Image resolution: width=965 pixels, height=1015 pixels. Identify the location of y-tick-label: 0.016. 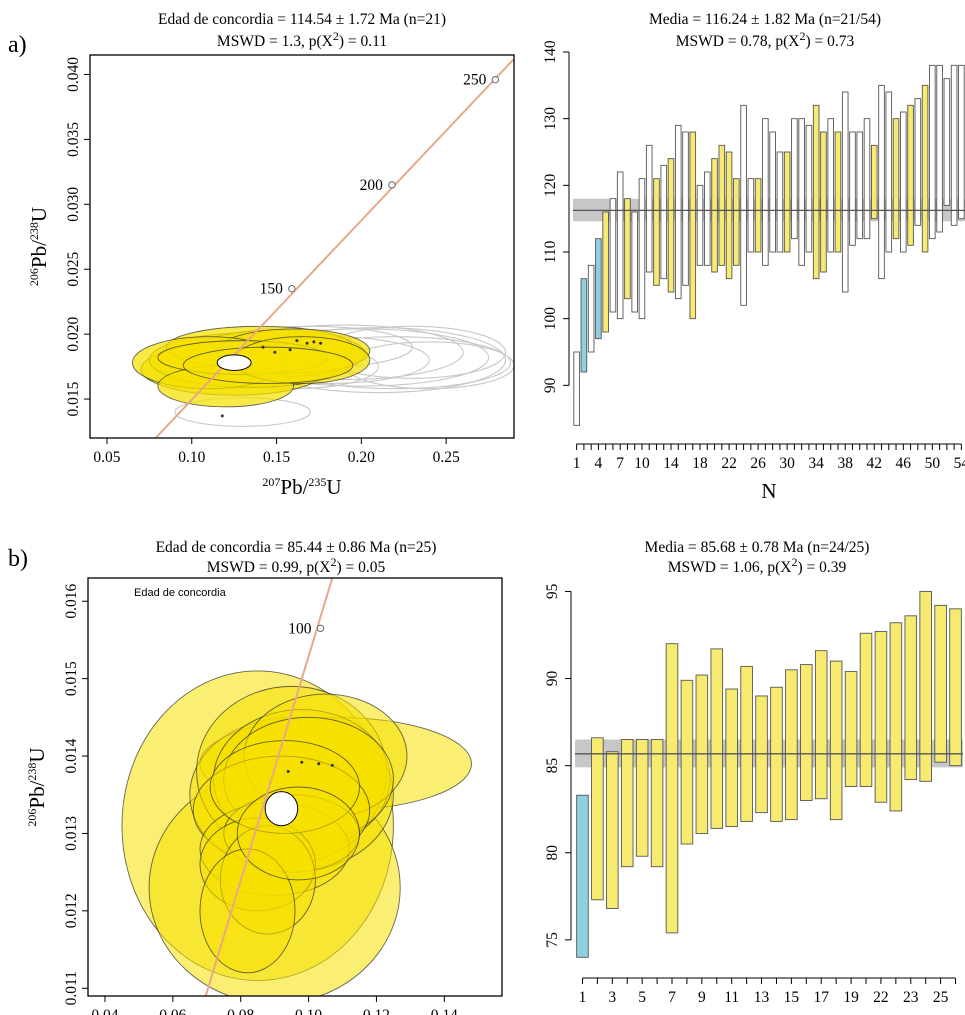
(71, 601).